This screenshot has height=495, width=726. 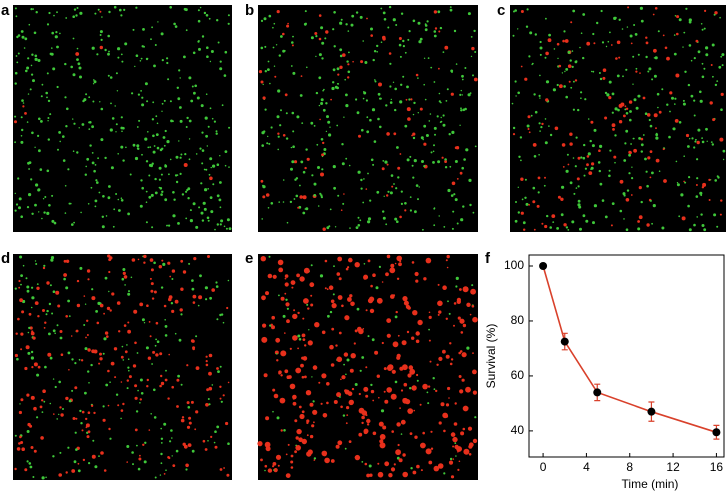 I want to click on micrograph-background, so click(x=618, y=118).